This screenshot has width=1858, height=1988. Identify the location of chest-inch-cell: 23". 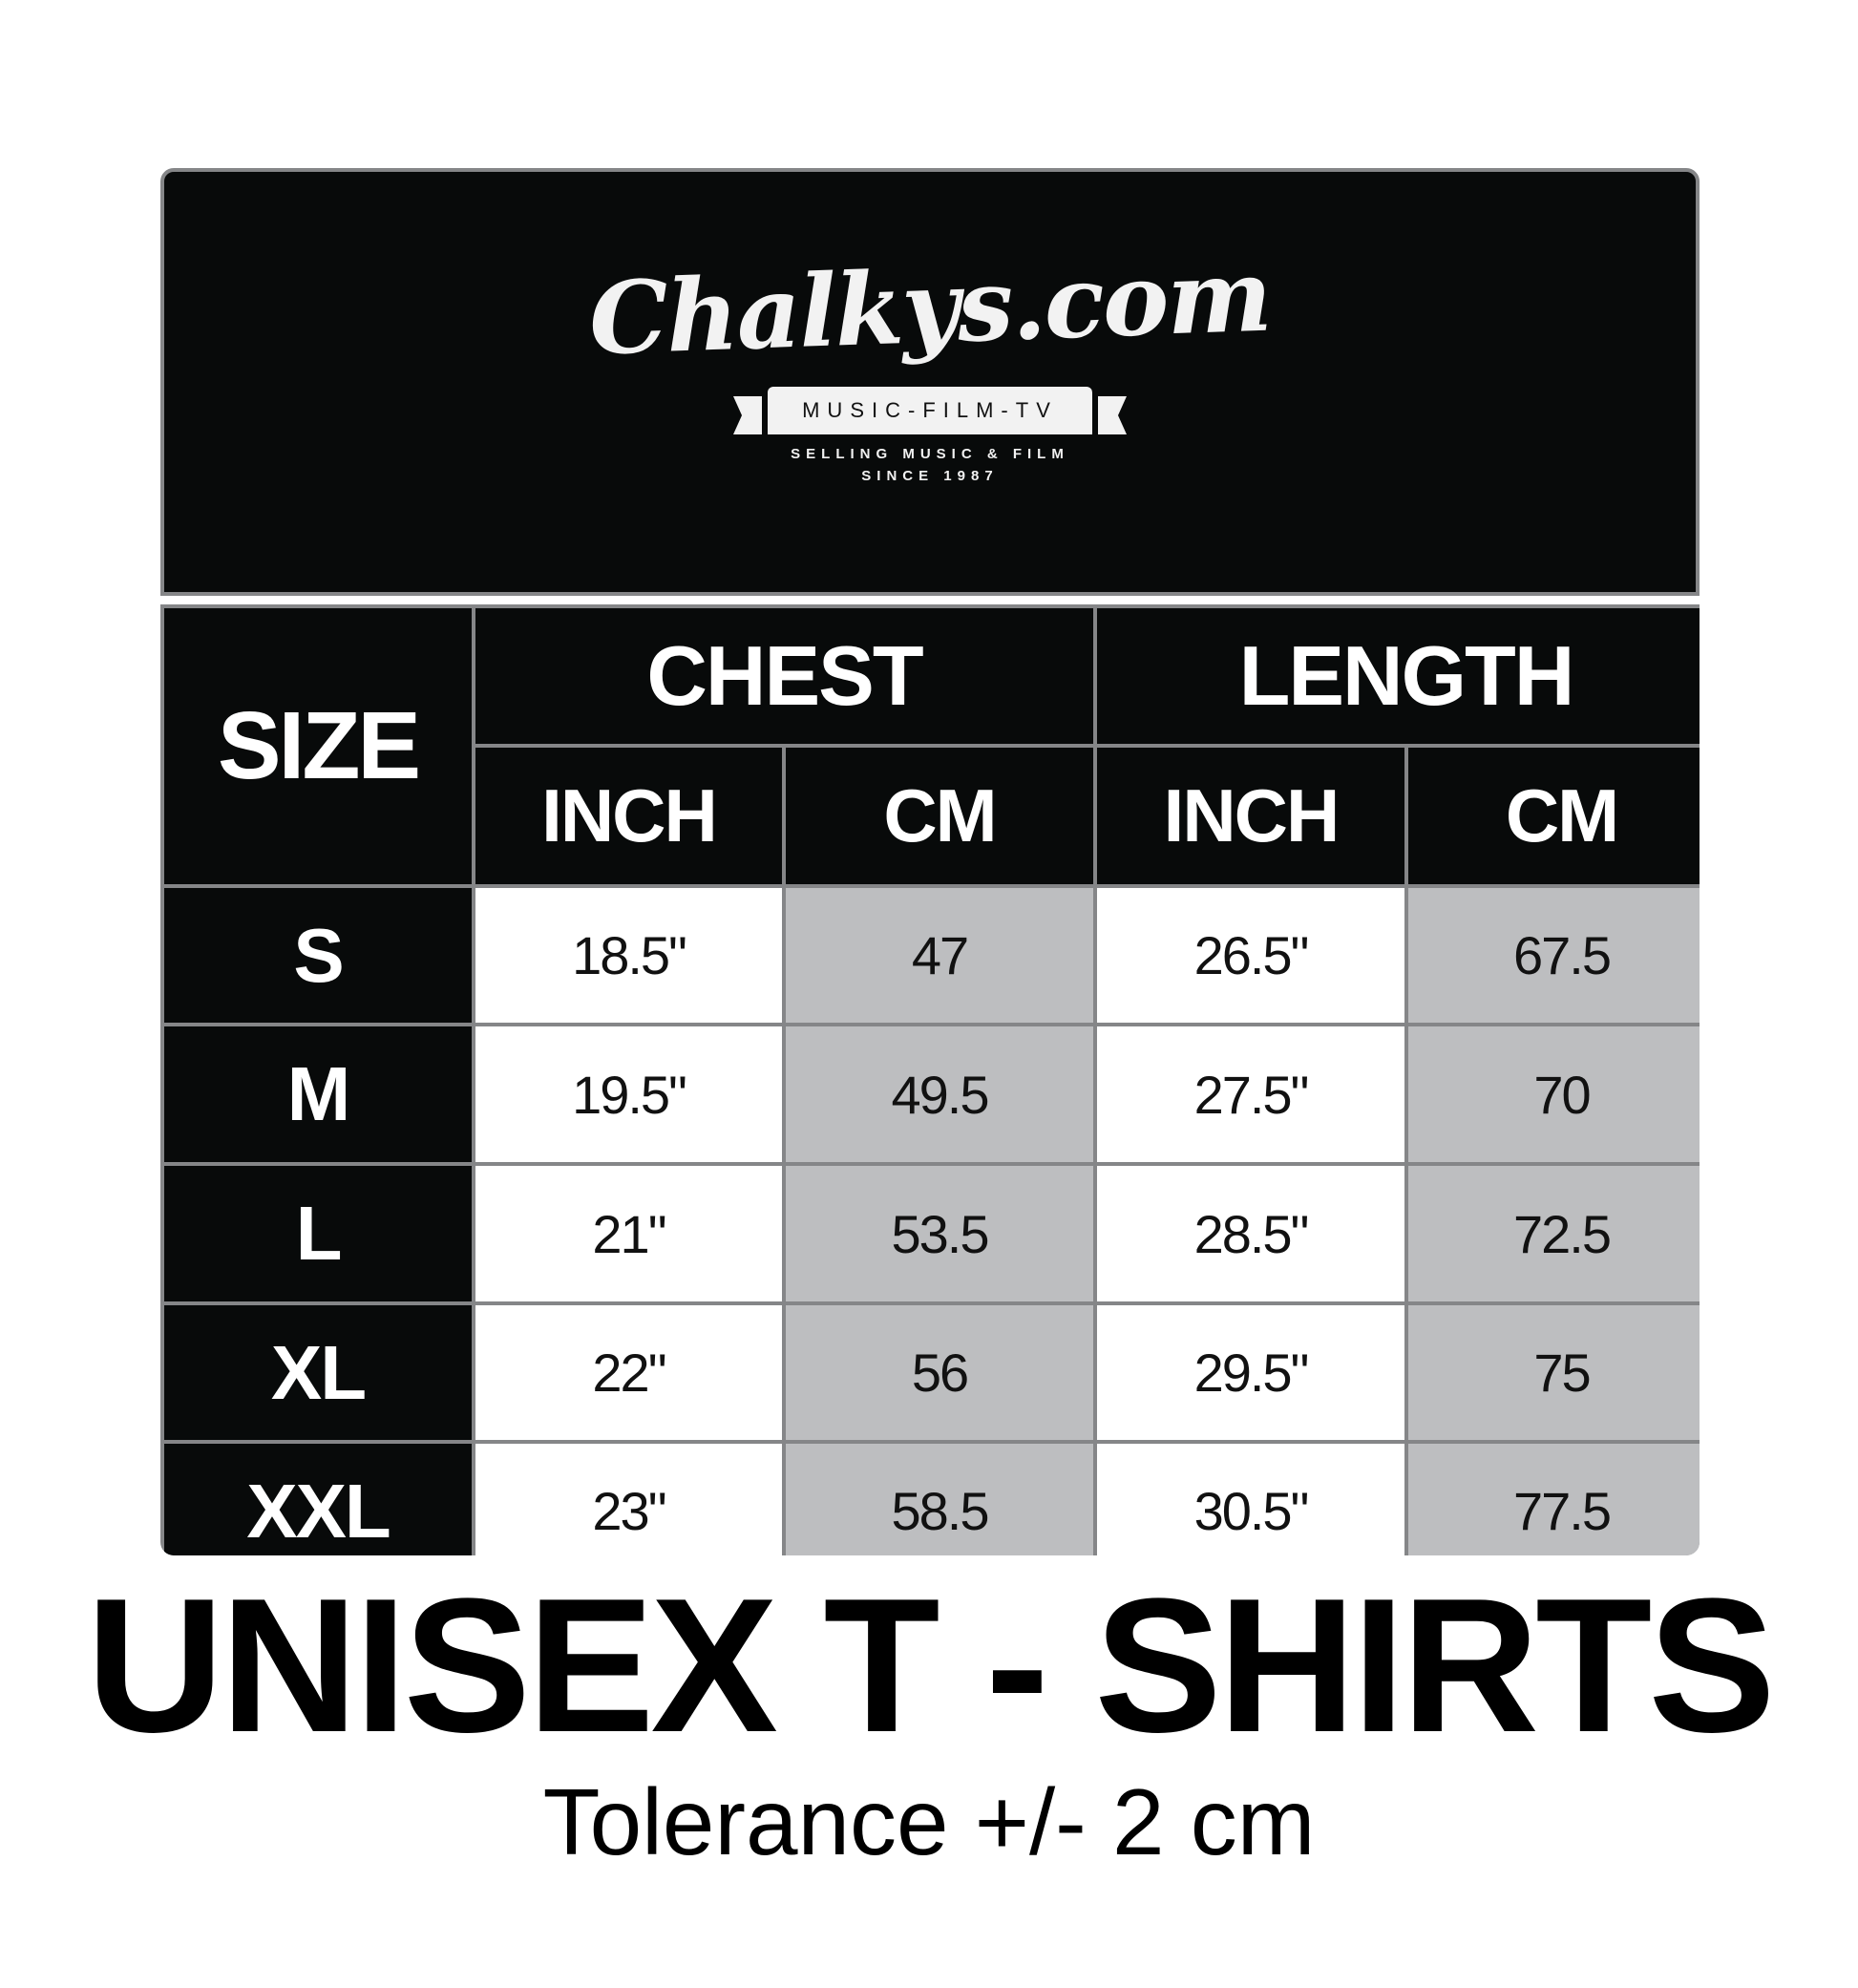
(628, 1499).